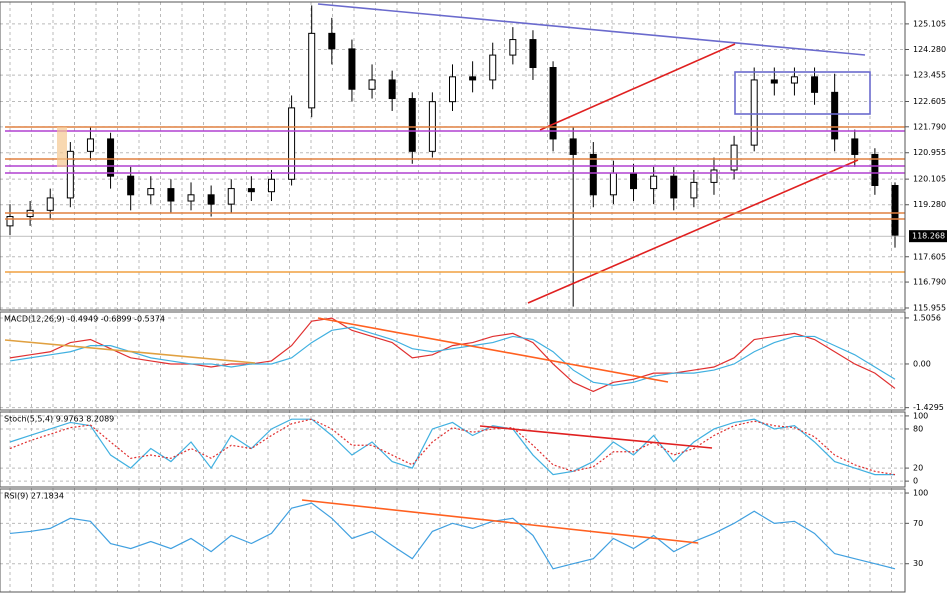 This screenshot has height=593, width=948. Describe the element at coordinates (929, 101) in the screenshot. I see `y-tick-label: 122.605` at that location.